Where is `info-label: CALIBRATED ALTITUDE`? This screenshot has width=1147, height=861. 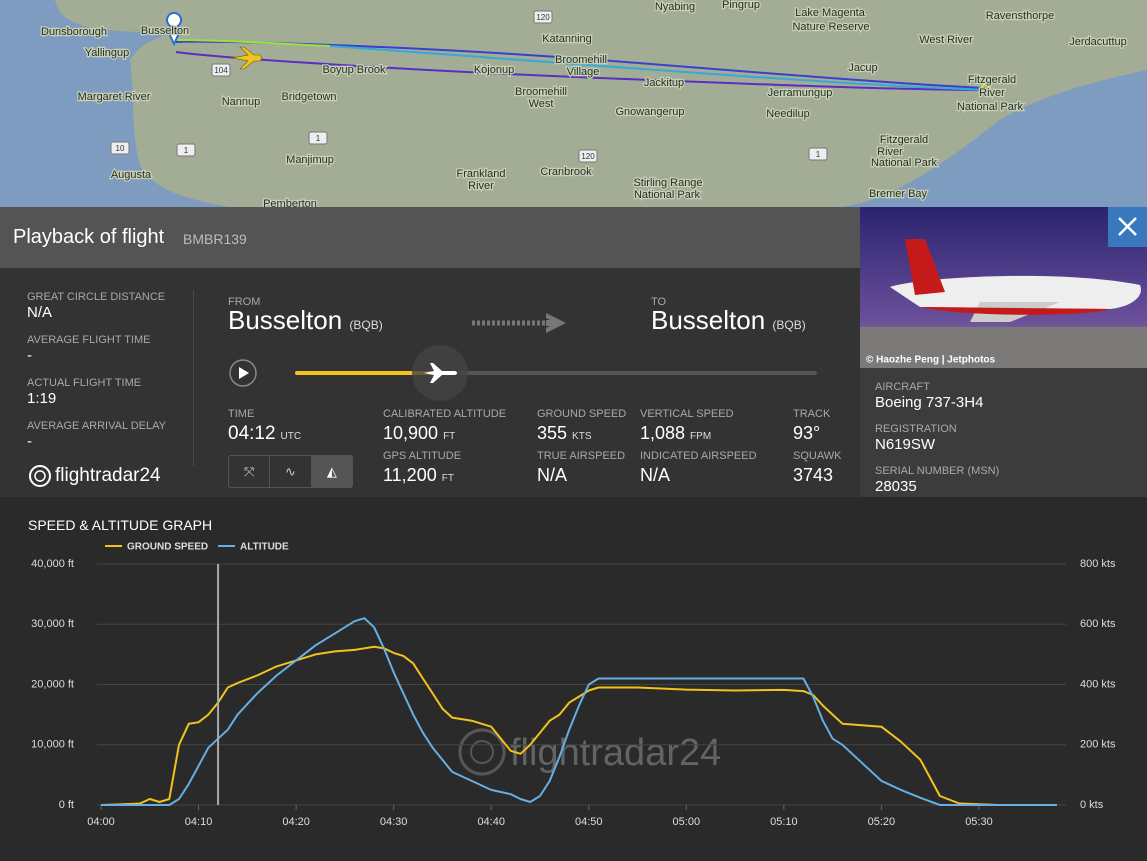 info-label: CALIBRATED ALTITUDE is located at coordinates (445, 414).